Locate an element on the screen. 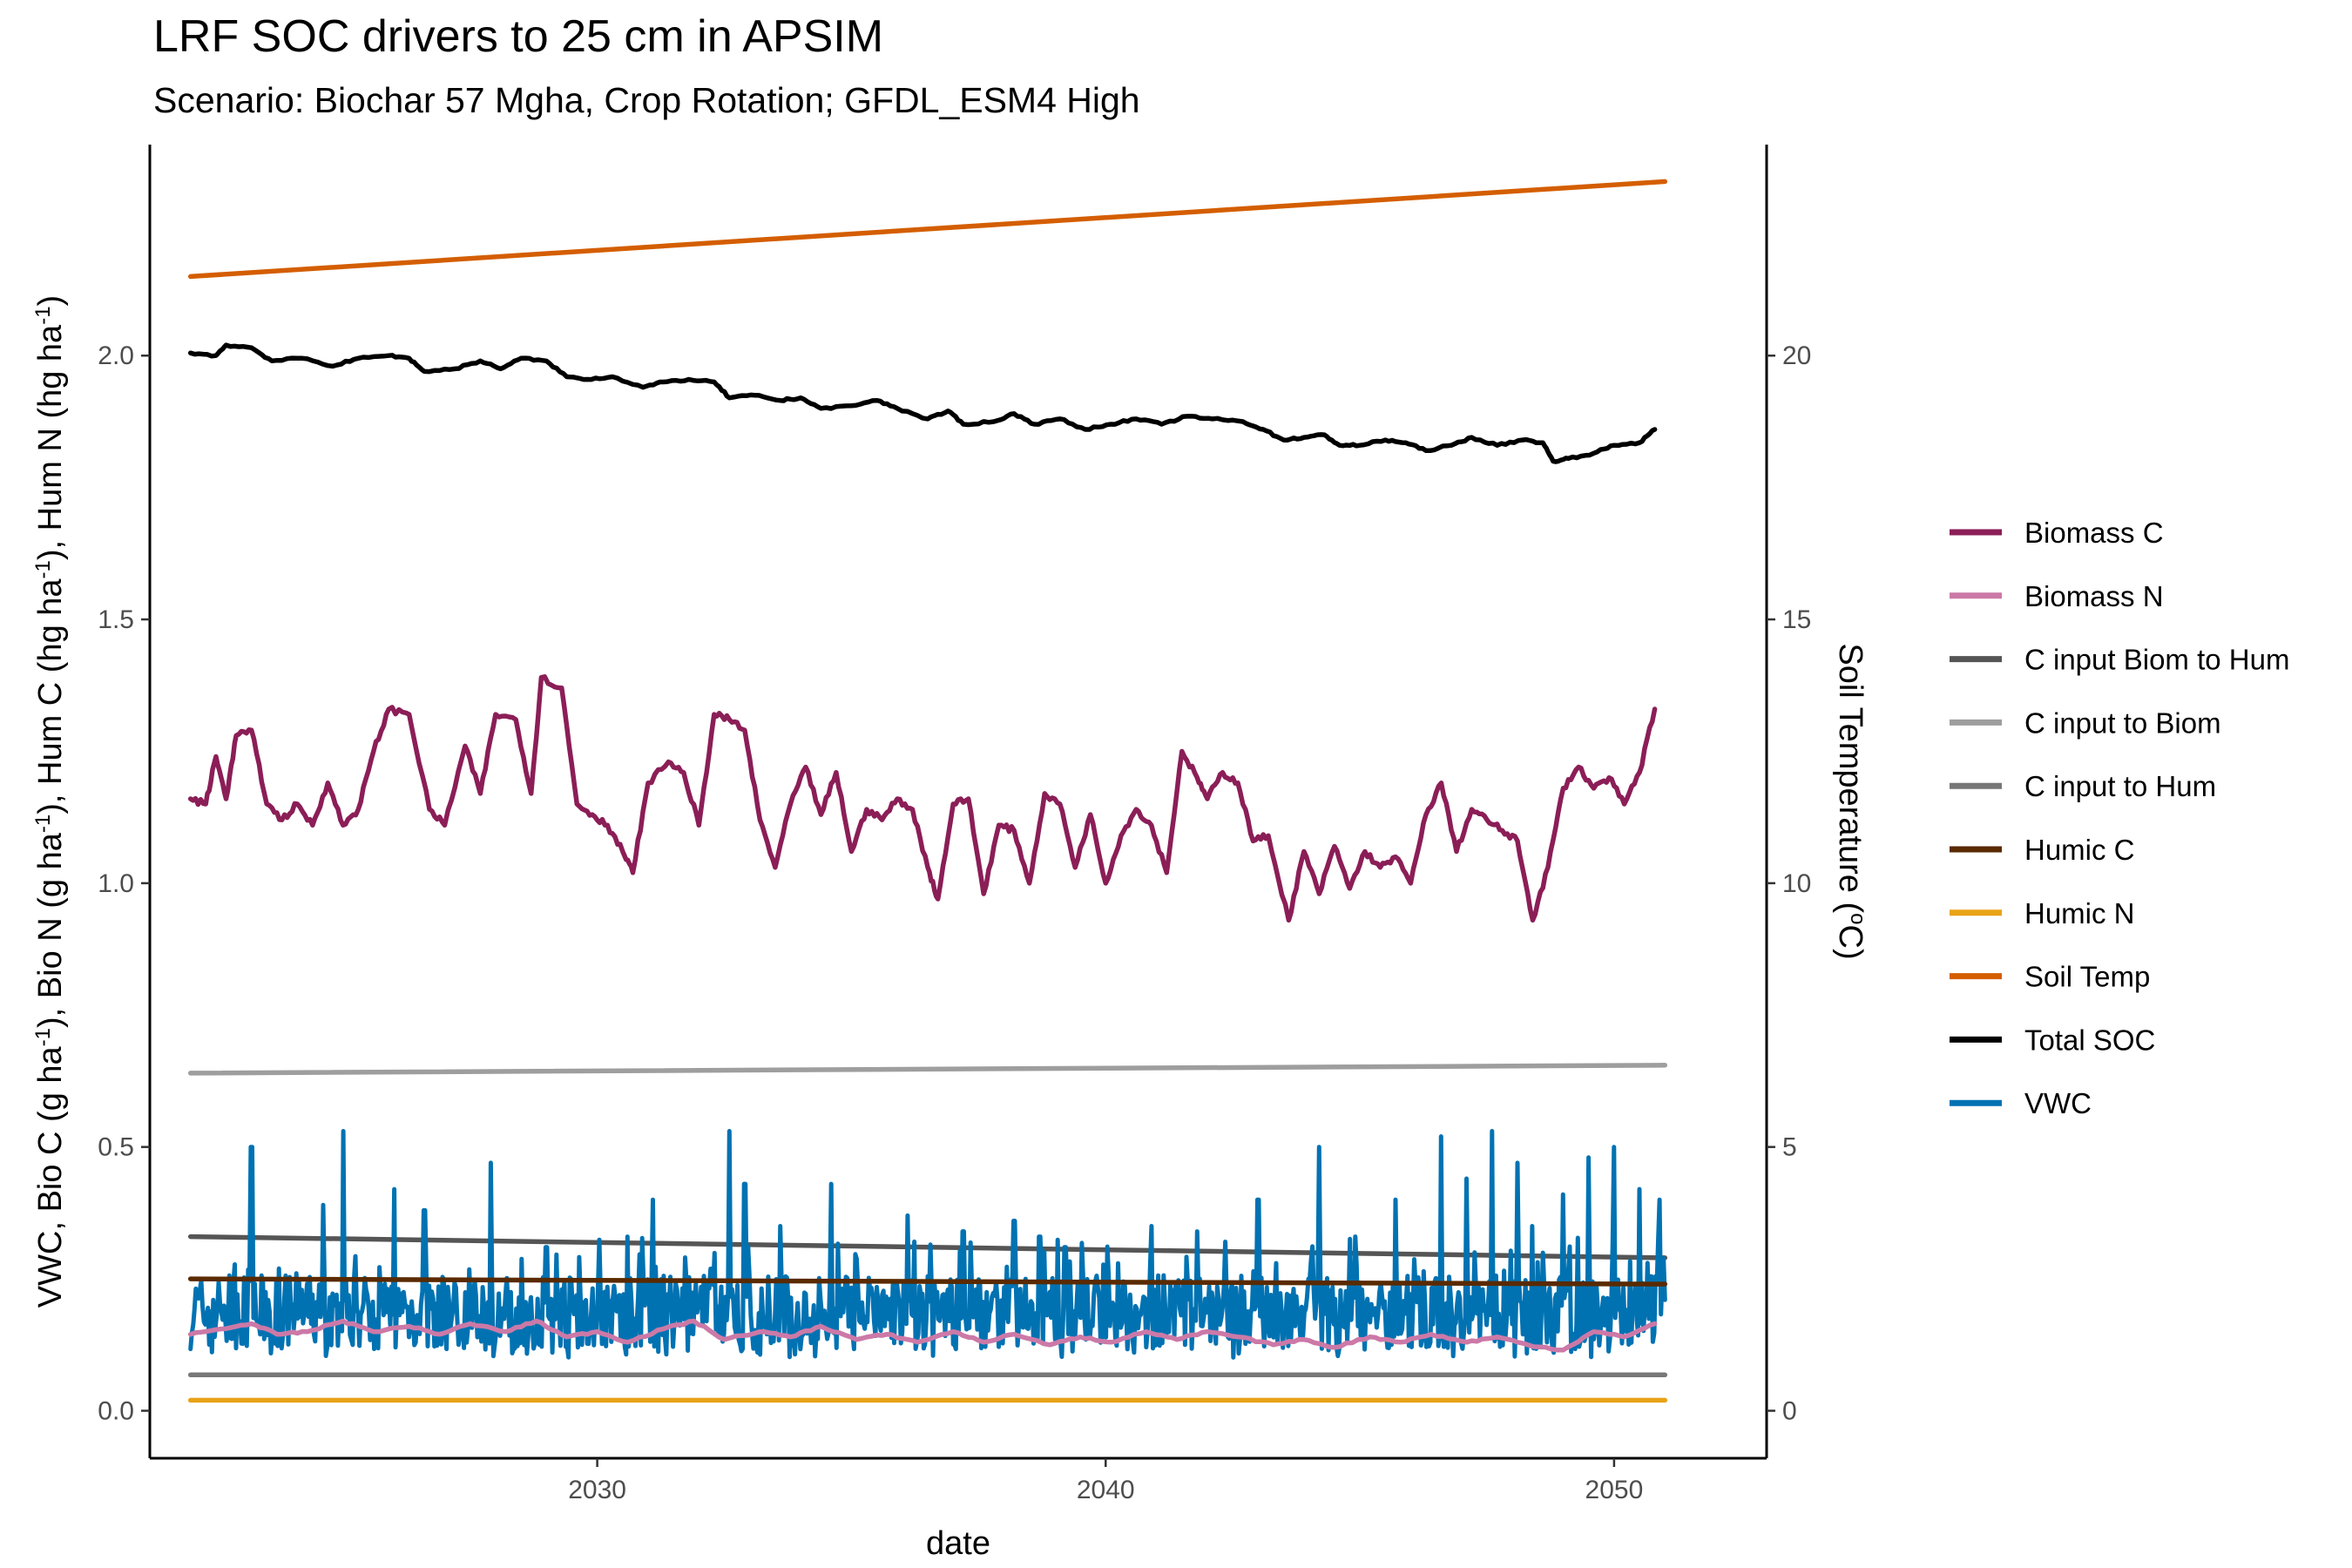 The height and width of the screenshot is (1568, 2352). y-right-tick-label: 20 is located at coordinates (1796, 356).